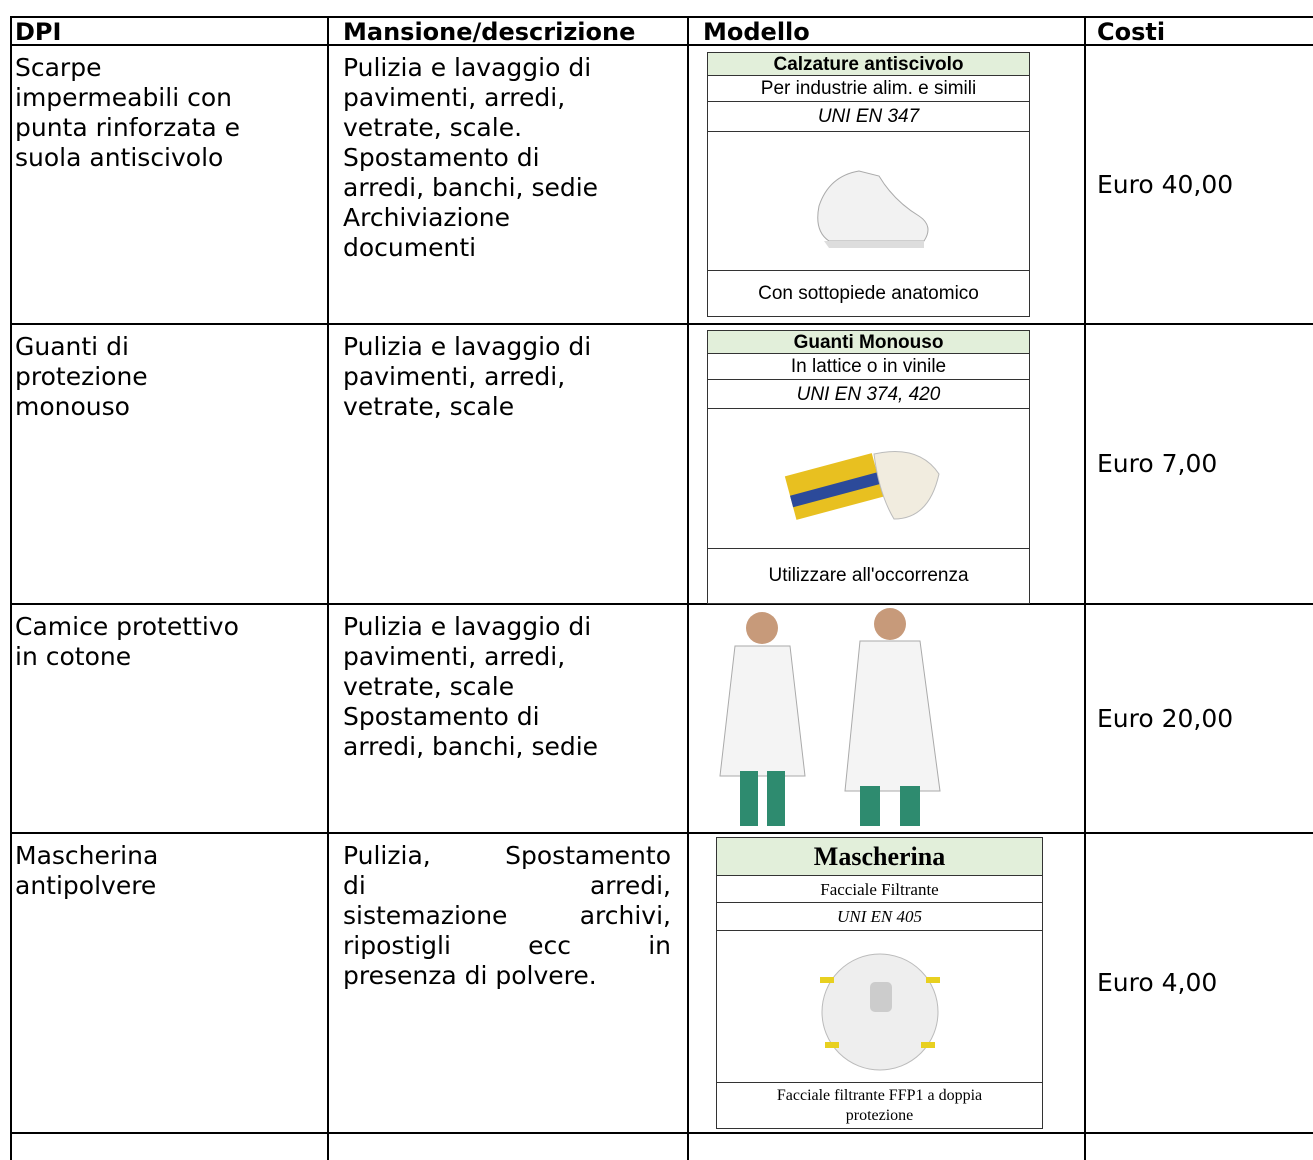 The width and height of the screenshot is (1313, 1160). I want to click on dpi-text: Mascherina, so click(87, 855).